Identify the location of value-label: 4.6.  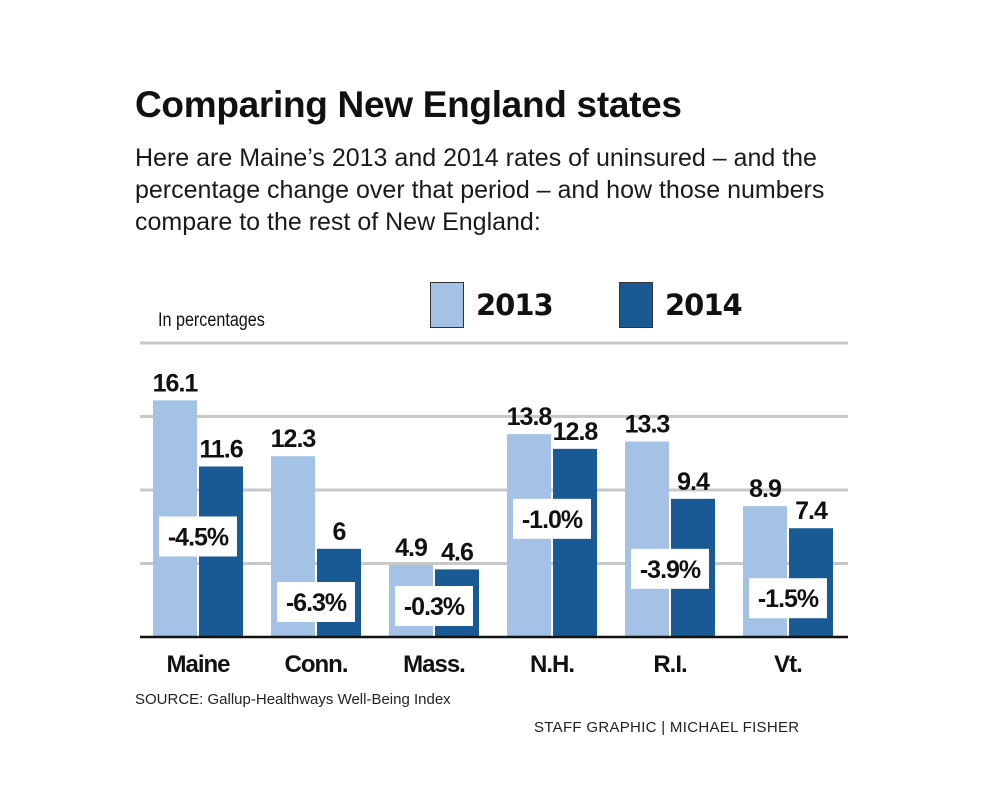
(457, 552).